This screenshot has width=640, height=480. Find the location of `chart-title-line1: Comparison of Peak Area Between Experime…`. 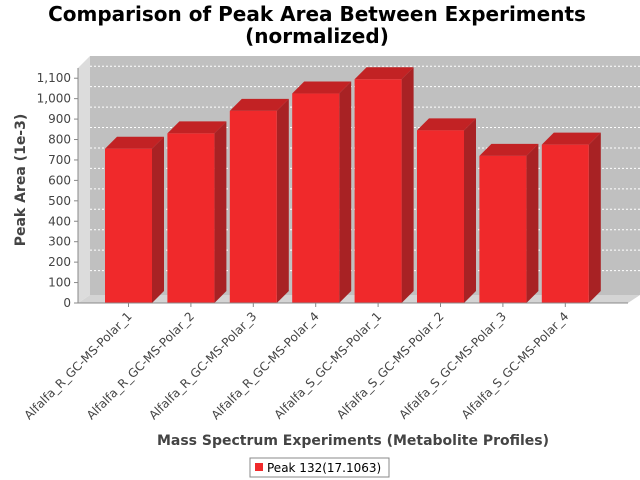

chart-title-line1: Comparison of Peak Area Between Experime… is located at coordinates (317, 14).